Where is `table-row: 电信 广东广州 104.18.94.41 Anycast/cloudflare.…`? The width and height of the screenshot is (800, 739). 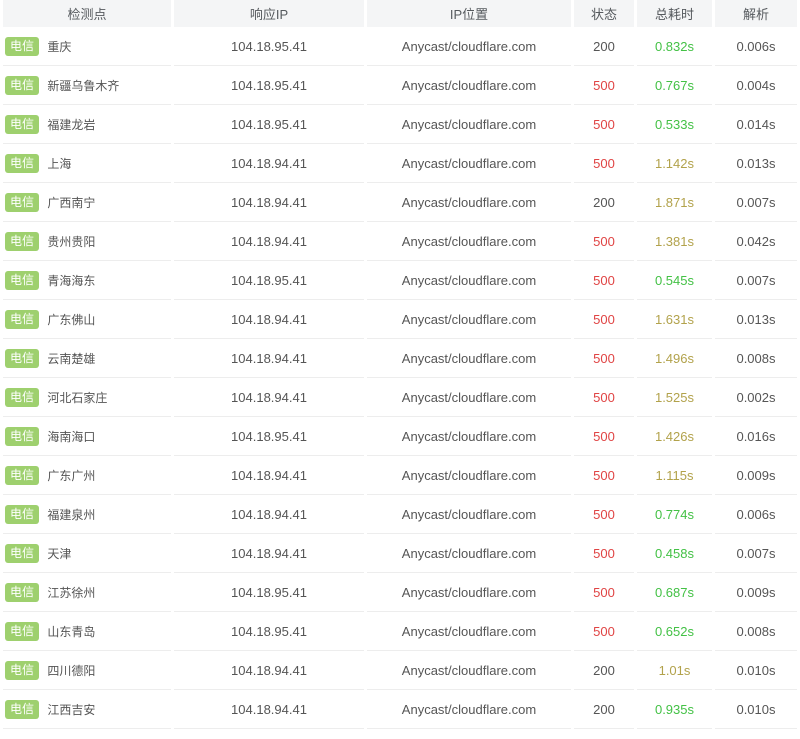
table-row: 电信 广东广州 104.18.94.41 Anycast/cloudflare.… is located at coordinates (400, 475).